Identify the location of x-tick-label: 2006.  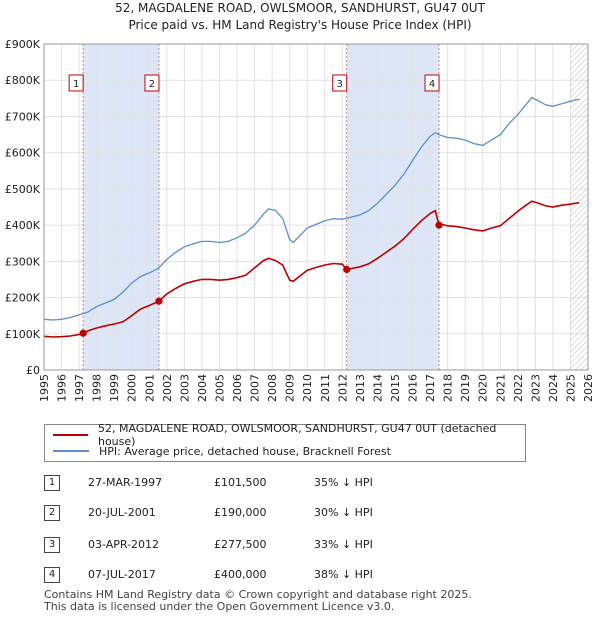
(237, 388).